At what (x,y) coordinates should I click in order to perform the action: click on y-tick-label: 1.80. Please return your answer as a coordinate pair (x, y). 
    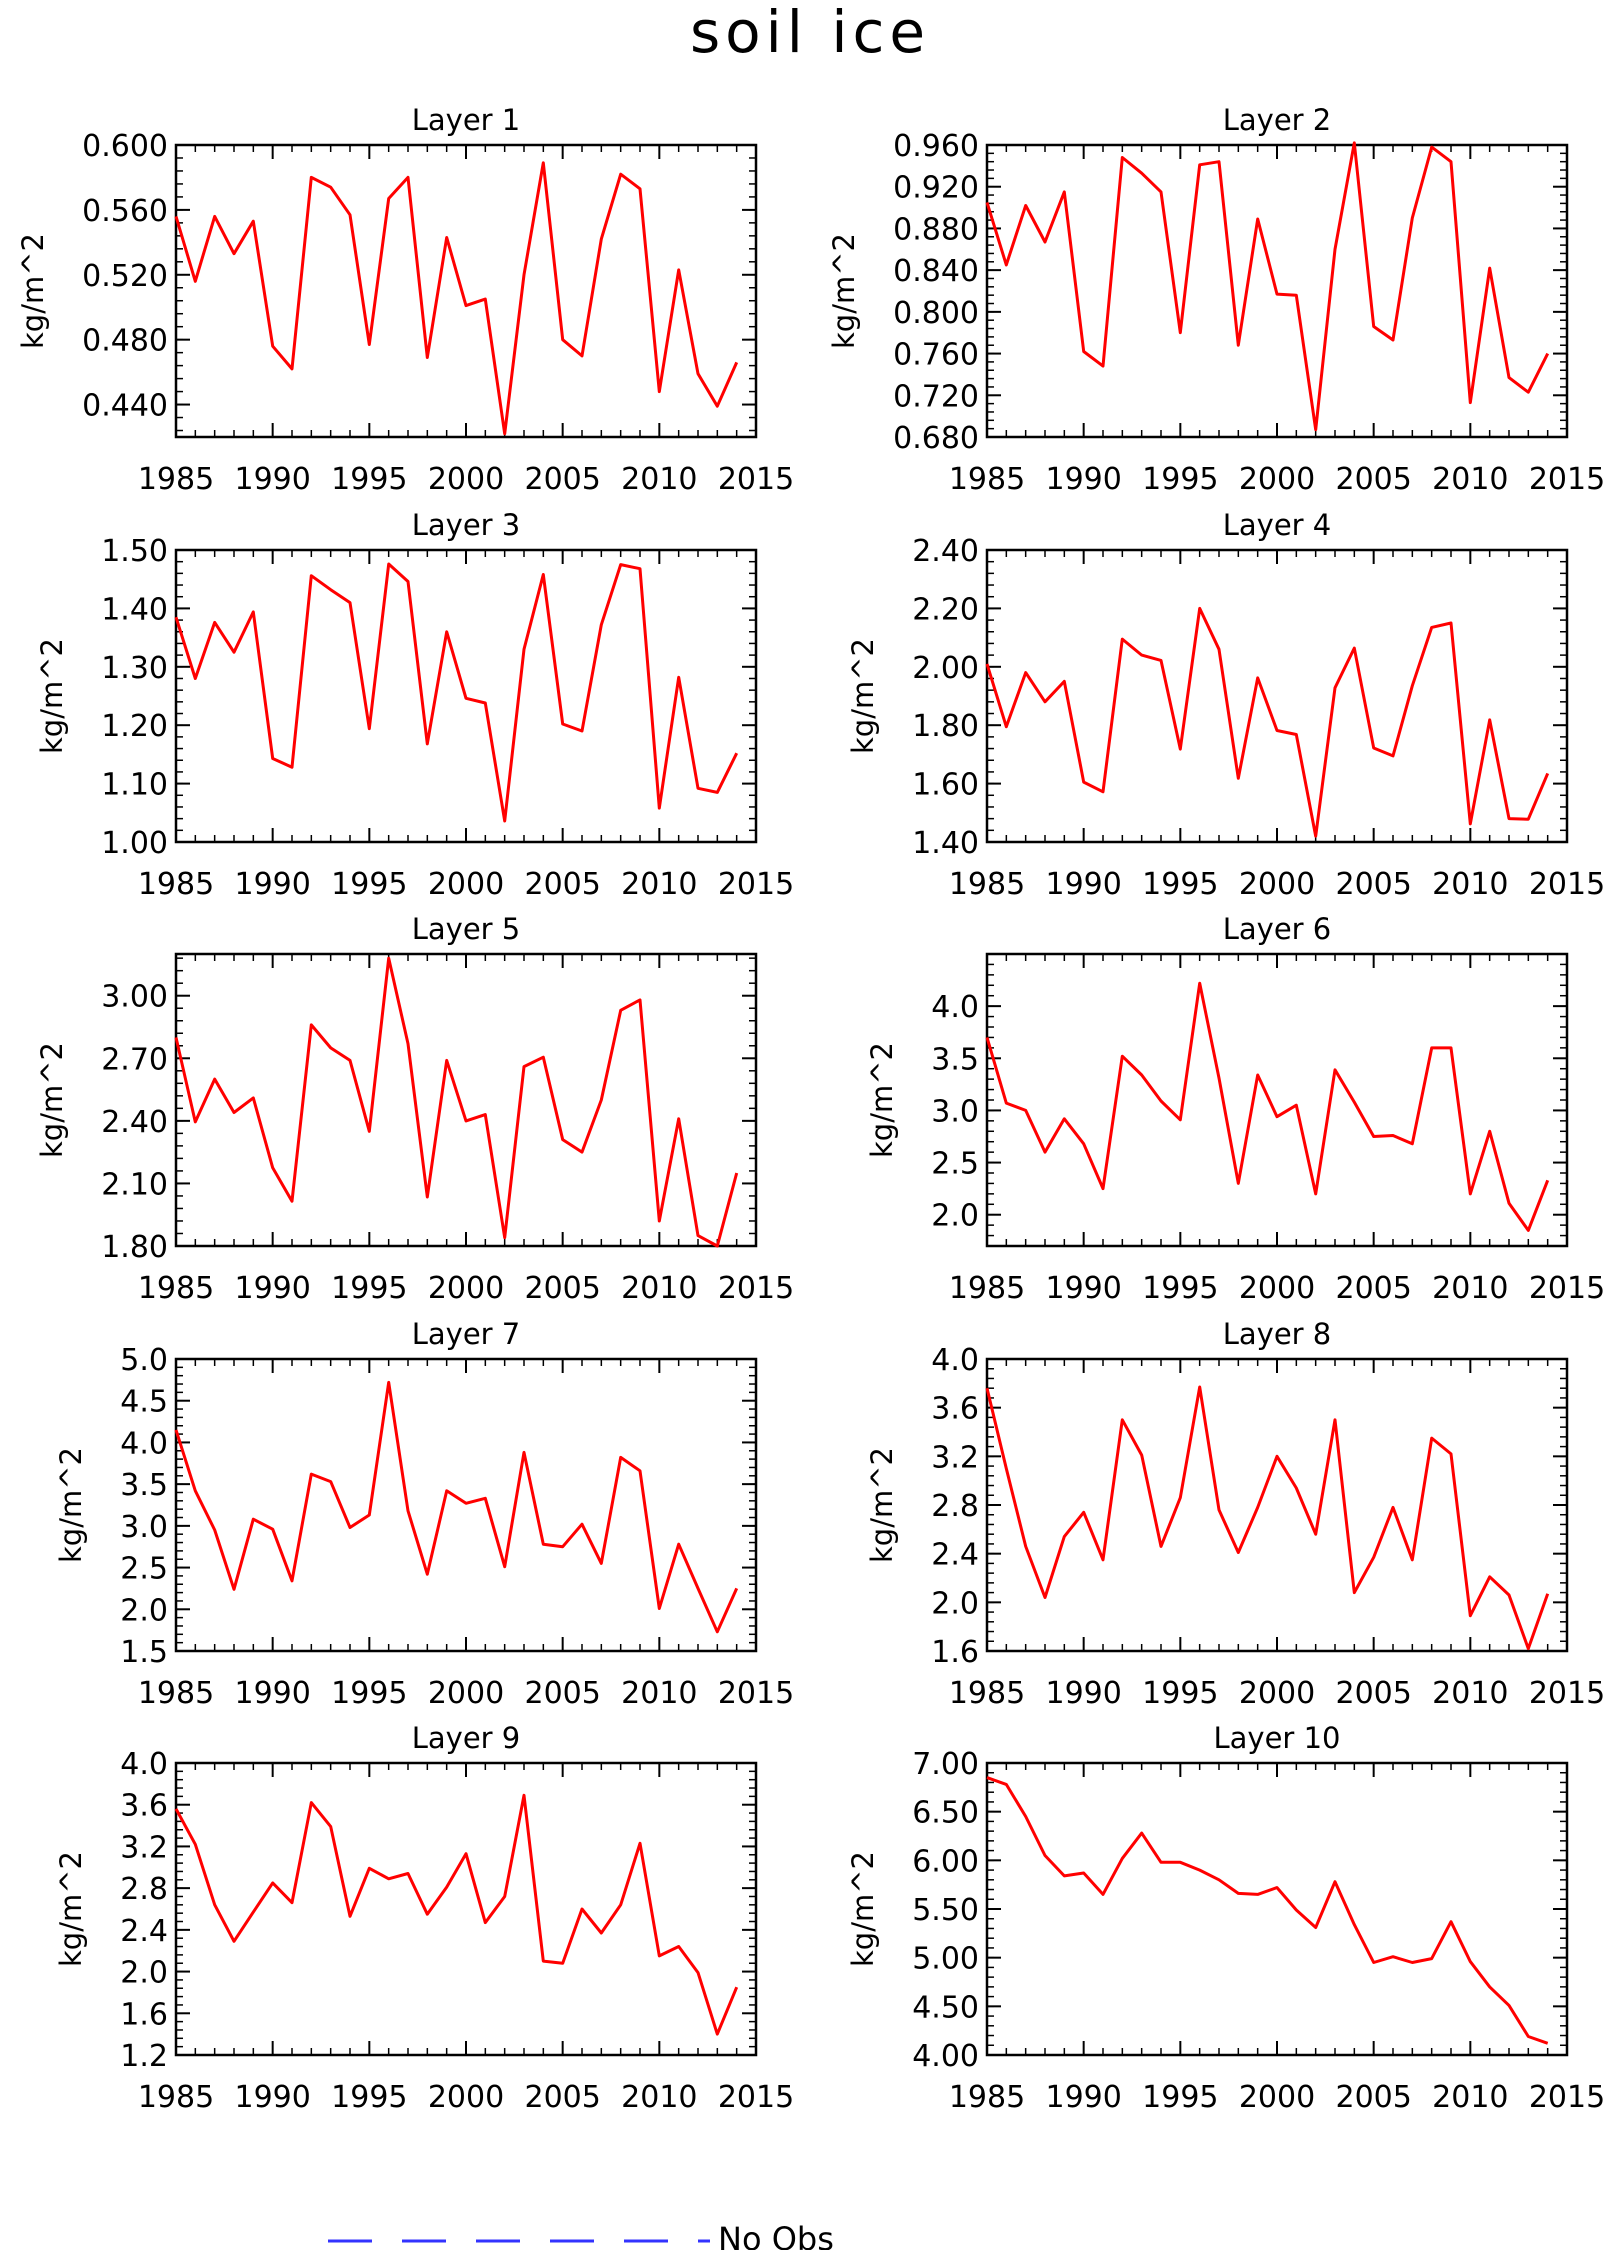
    Looking at the image, I should click on (945, 726).